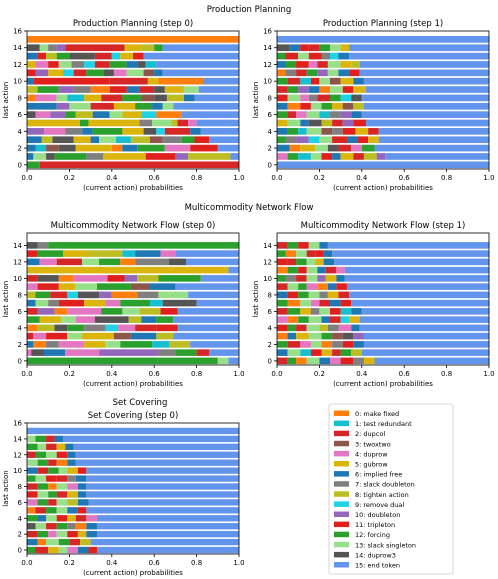 The height and width of the screenshot is (579, 498). Describe the element at coordinates (133, 24) in the screenshot. I see `chart-title: Production Planning (step 0)` at that location.